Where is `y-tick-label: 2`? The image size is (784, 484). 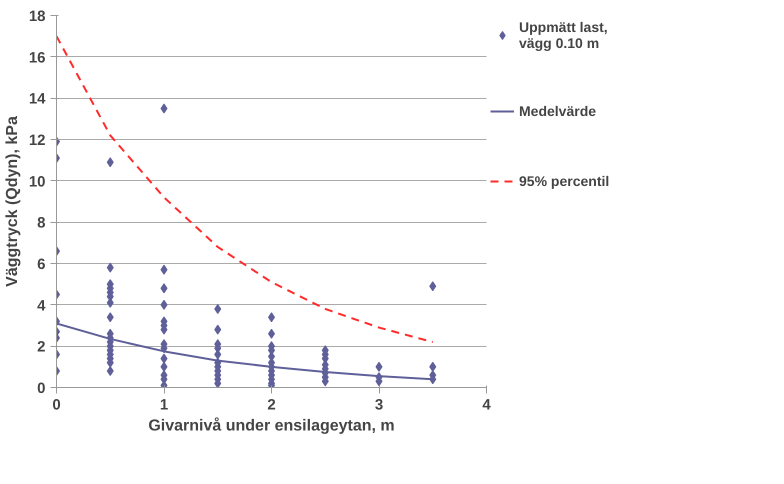
y-tick-label: 2 is located at coordinates (41, 347).